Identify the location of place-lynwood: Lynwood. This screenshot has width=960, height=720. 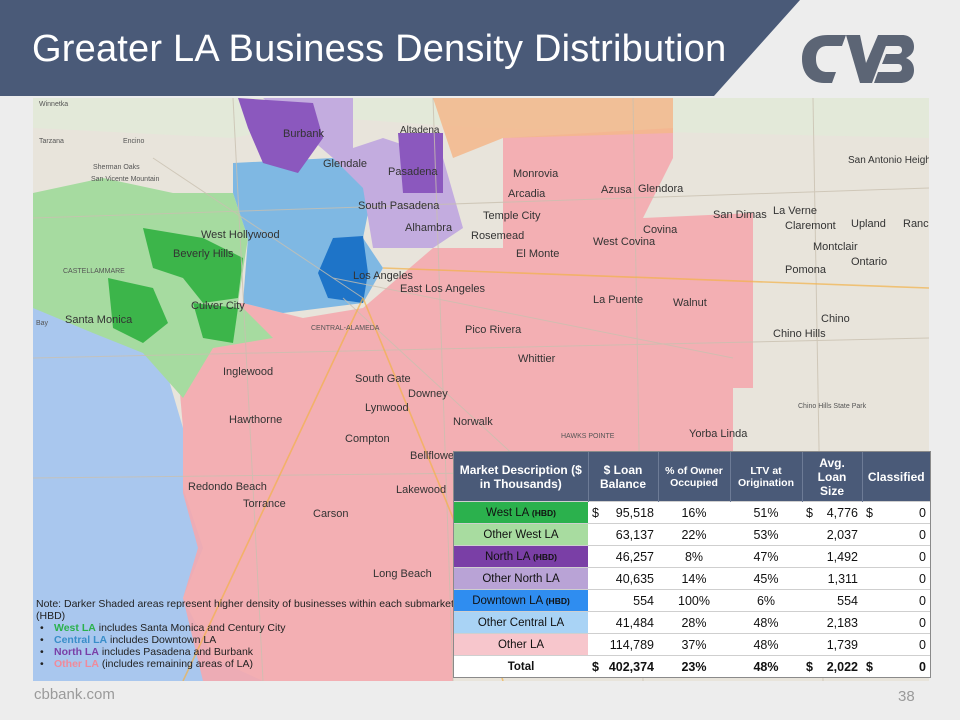
(387, 408).